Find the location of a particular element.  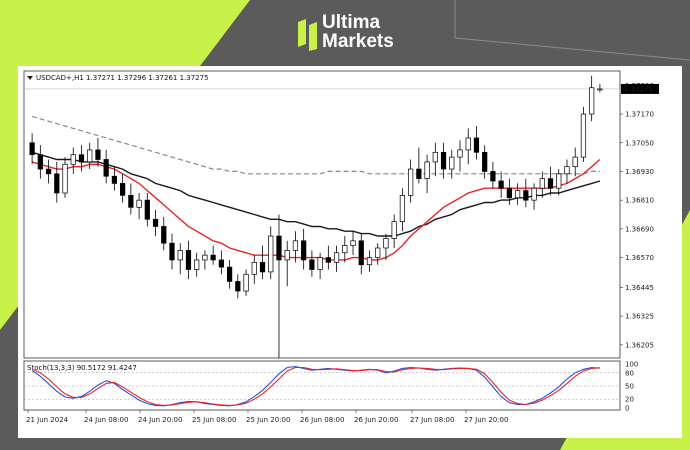

stoch-y-label: 20 is located at coordinates (629, 400).